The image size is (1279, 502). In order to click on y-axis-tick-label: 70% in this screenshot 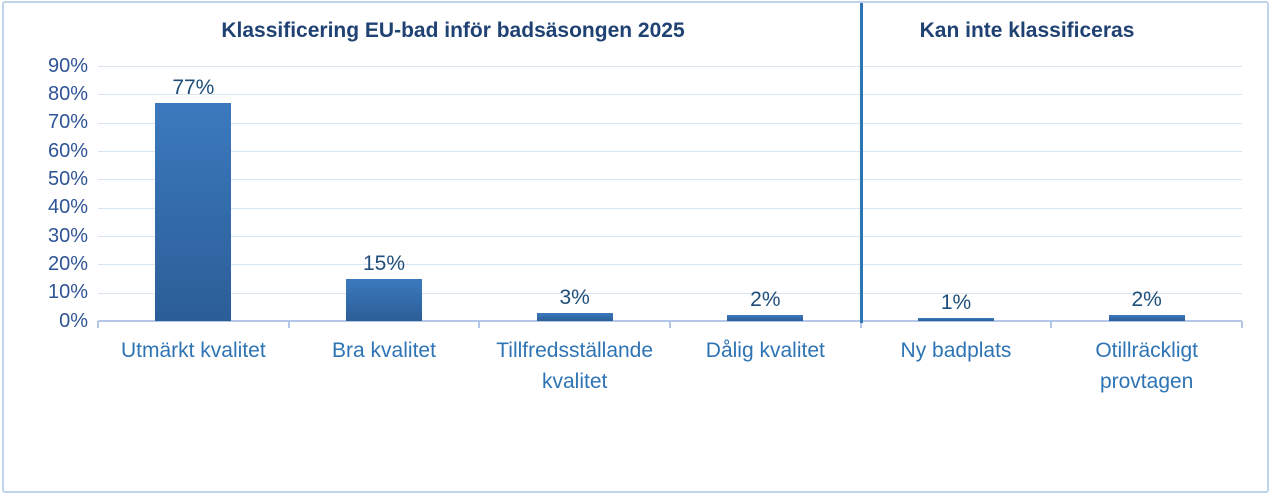, I will do `click(67, 122)`.